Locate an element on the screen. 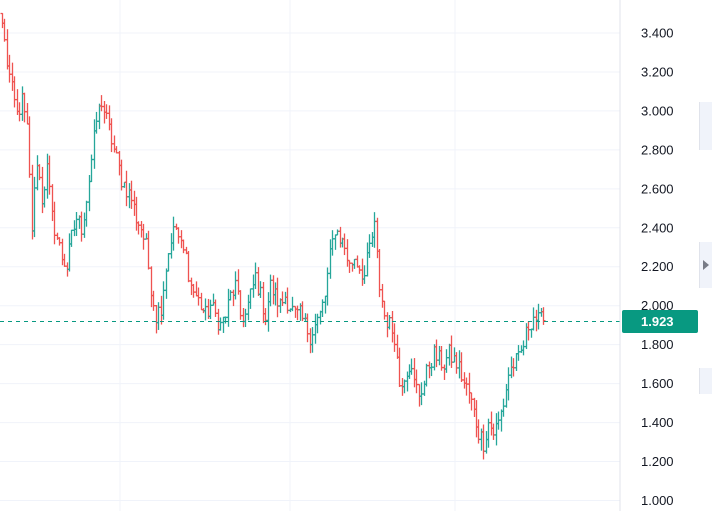 This screenshot has height=511, width=712. y-tick-label: 1.600 is located at coordinates (657, 383).